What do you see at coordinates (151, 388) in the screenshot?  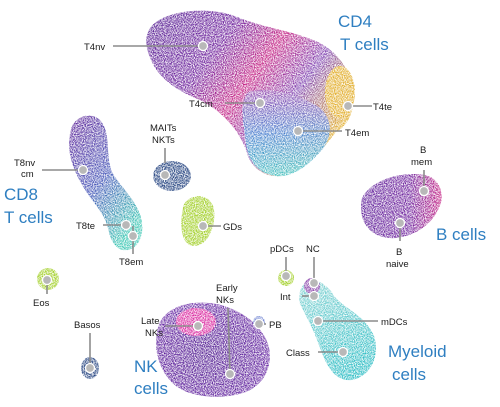 I see `group-nk-line2: cells` at bounding box center [151, 388].